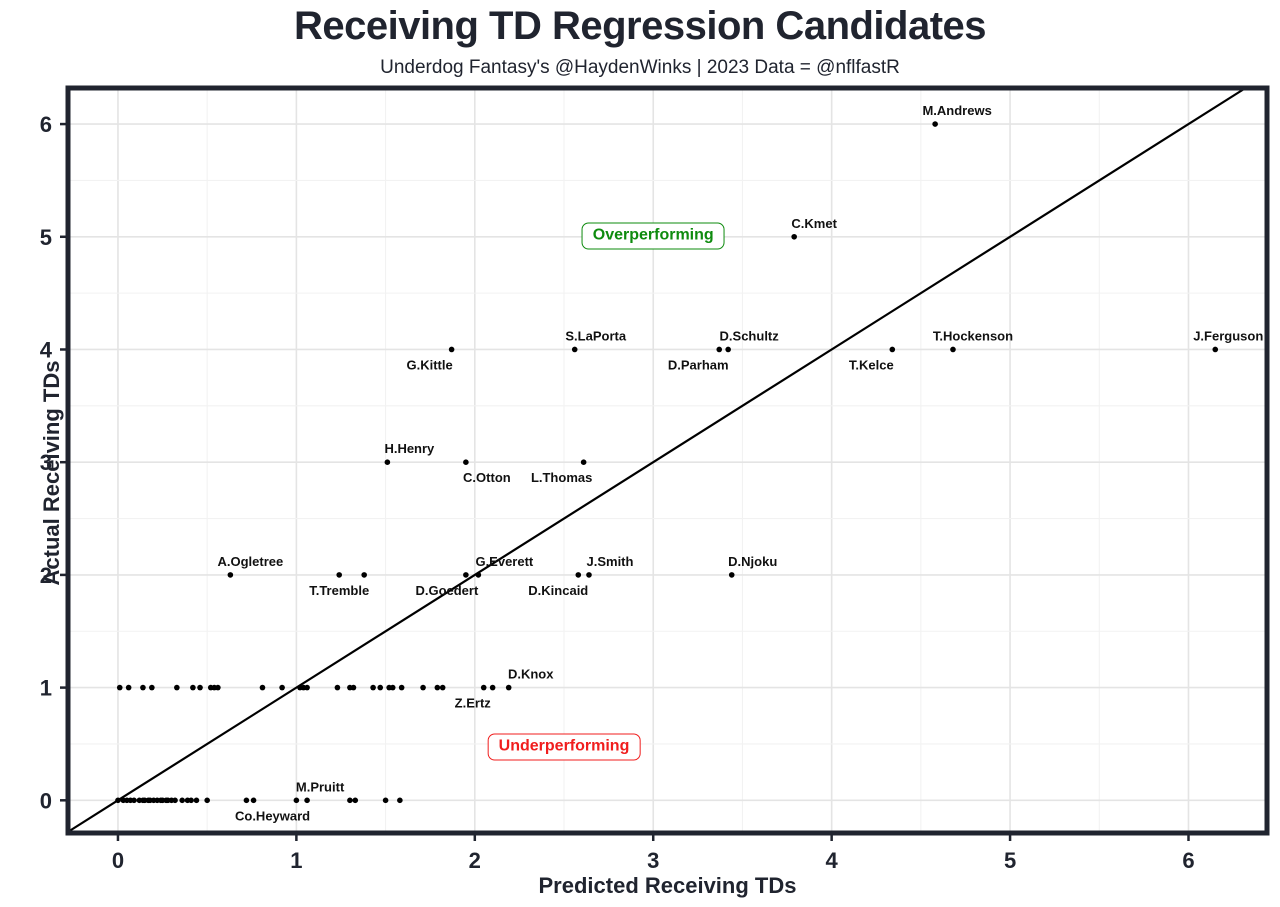 The image size is (1280, 907). I want to click on point-label: C.Otton, so click(487, 477).